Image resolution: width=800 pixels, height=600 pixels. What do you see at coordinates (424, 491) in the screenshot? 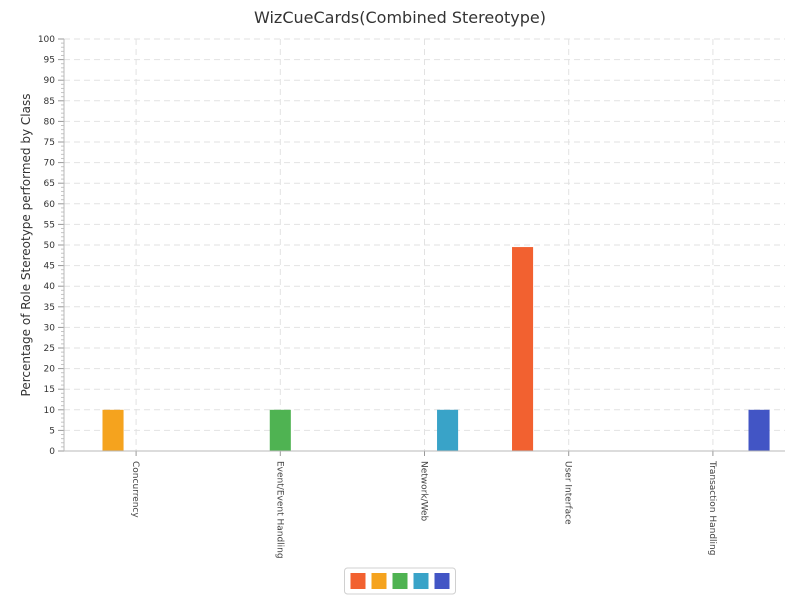
I see `x-tick-label: Network/Web` at bounding box center [424, 491].